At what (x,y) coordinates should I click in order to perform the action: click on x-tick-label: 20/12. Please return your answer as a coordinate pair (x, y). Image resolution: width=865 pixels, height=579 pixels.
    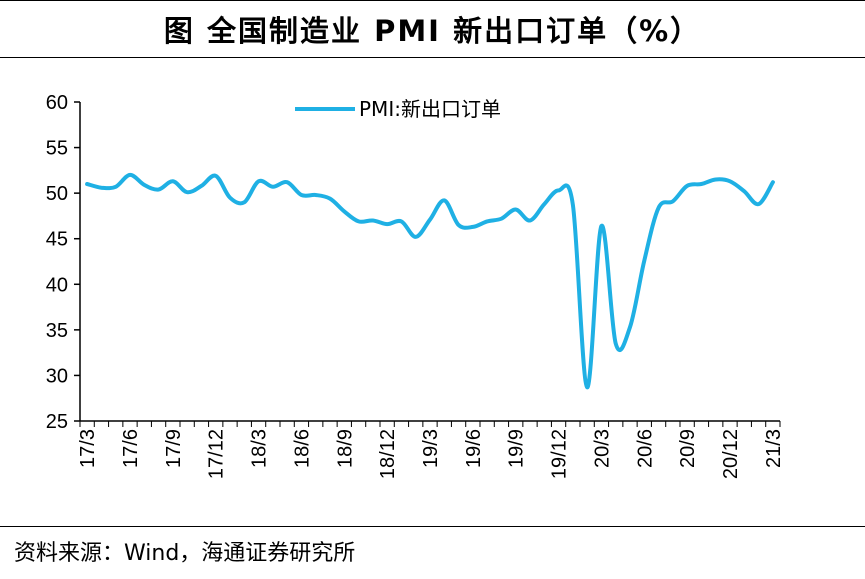
    Looking at the image, I should click on (731, 454).